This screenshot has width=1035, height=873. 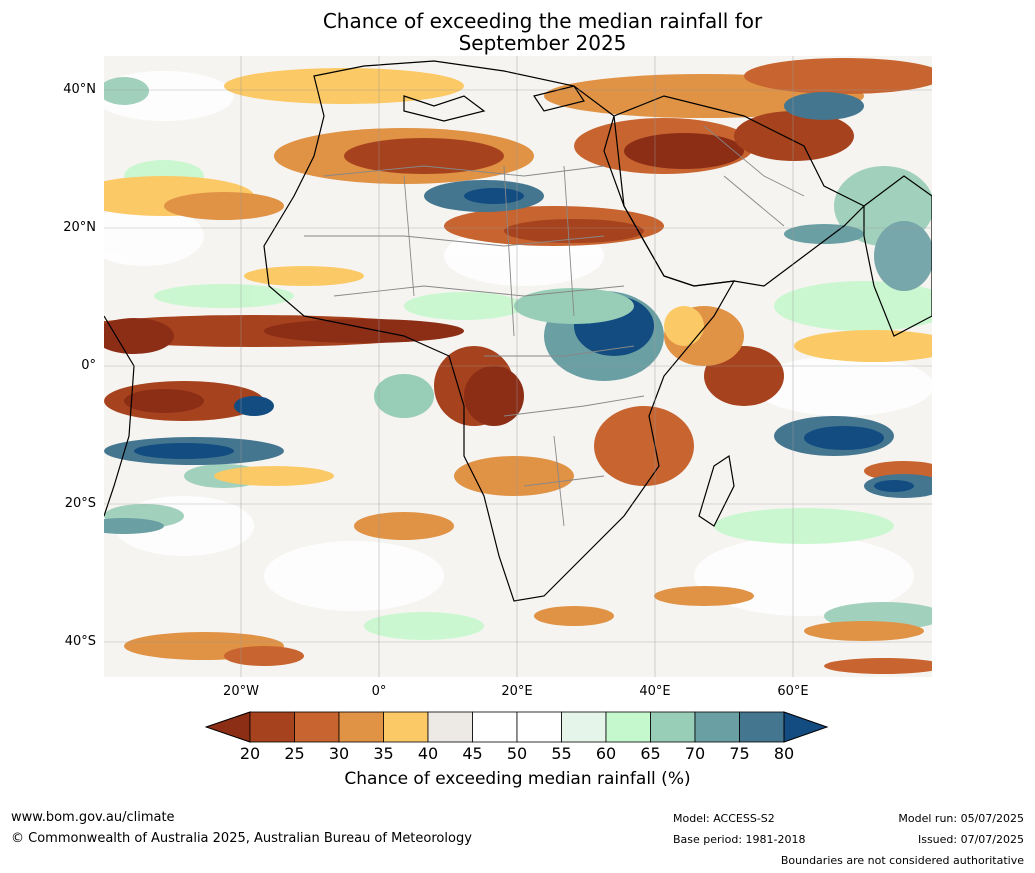 I want to click on colorbar-tick-label: 35, so click(x=383, y=753).